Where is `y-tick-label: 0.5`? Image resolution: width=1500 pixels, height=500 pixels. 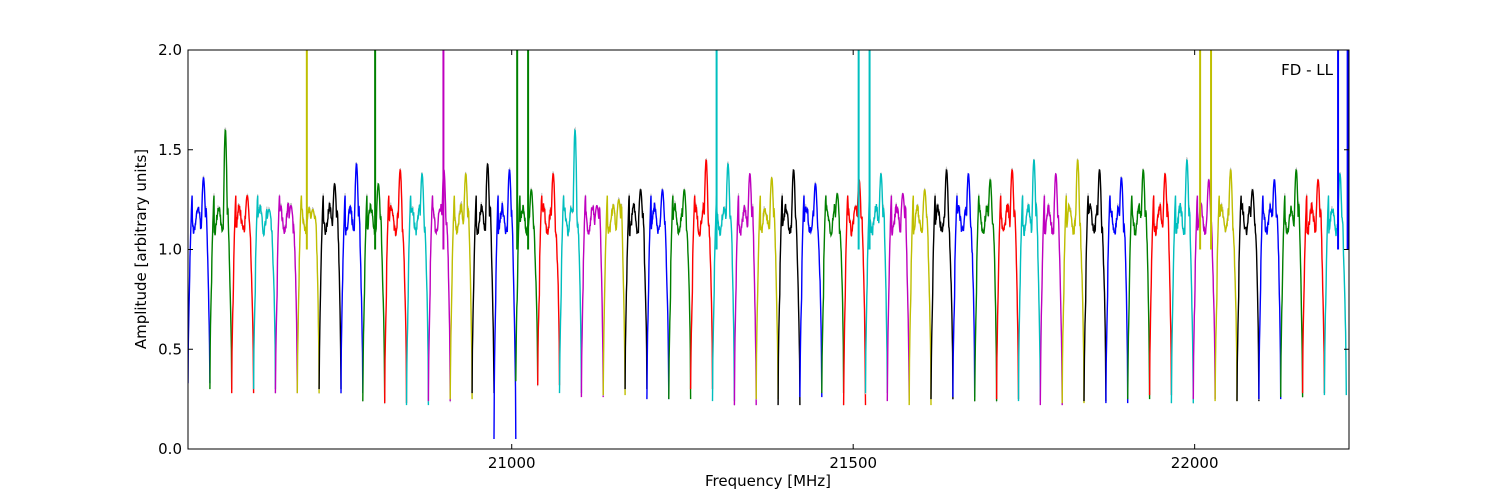 y-tick-label: 0.5 is located at coordinates (170, 349).